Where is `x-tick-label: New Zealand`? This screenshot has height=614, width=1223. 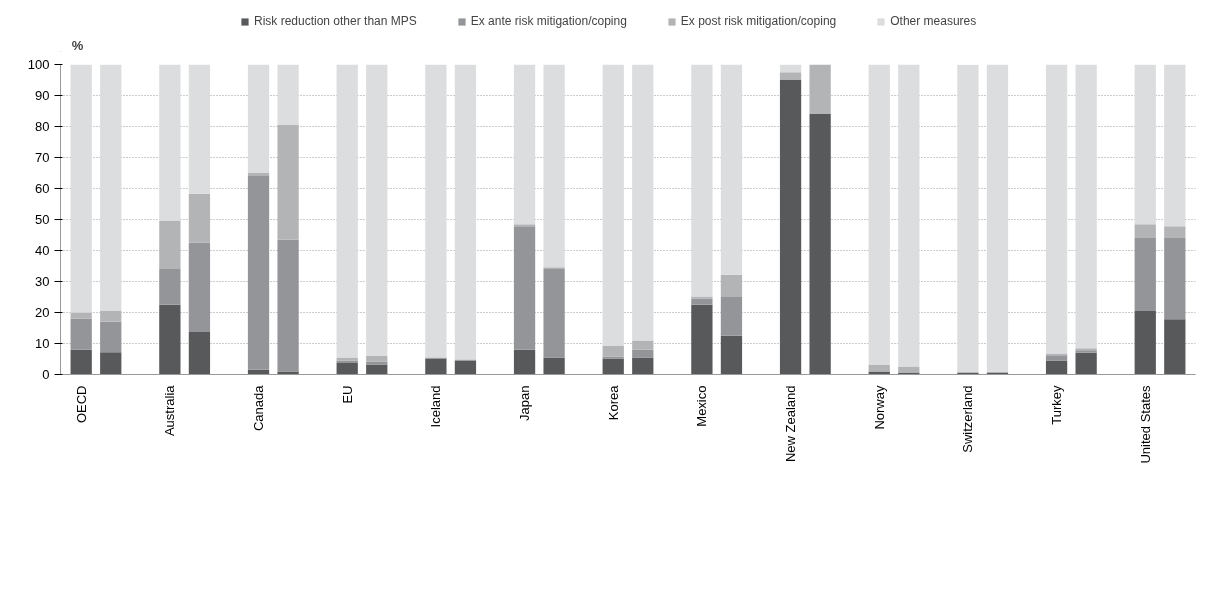
x-tick-label: New Zealand is located at coordinates (791, 424).